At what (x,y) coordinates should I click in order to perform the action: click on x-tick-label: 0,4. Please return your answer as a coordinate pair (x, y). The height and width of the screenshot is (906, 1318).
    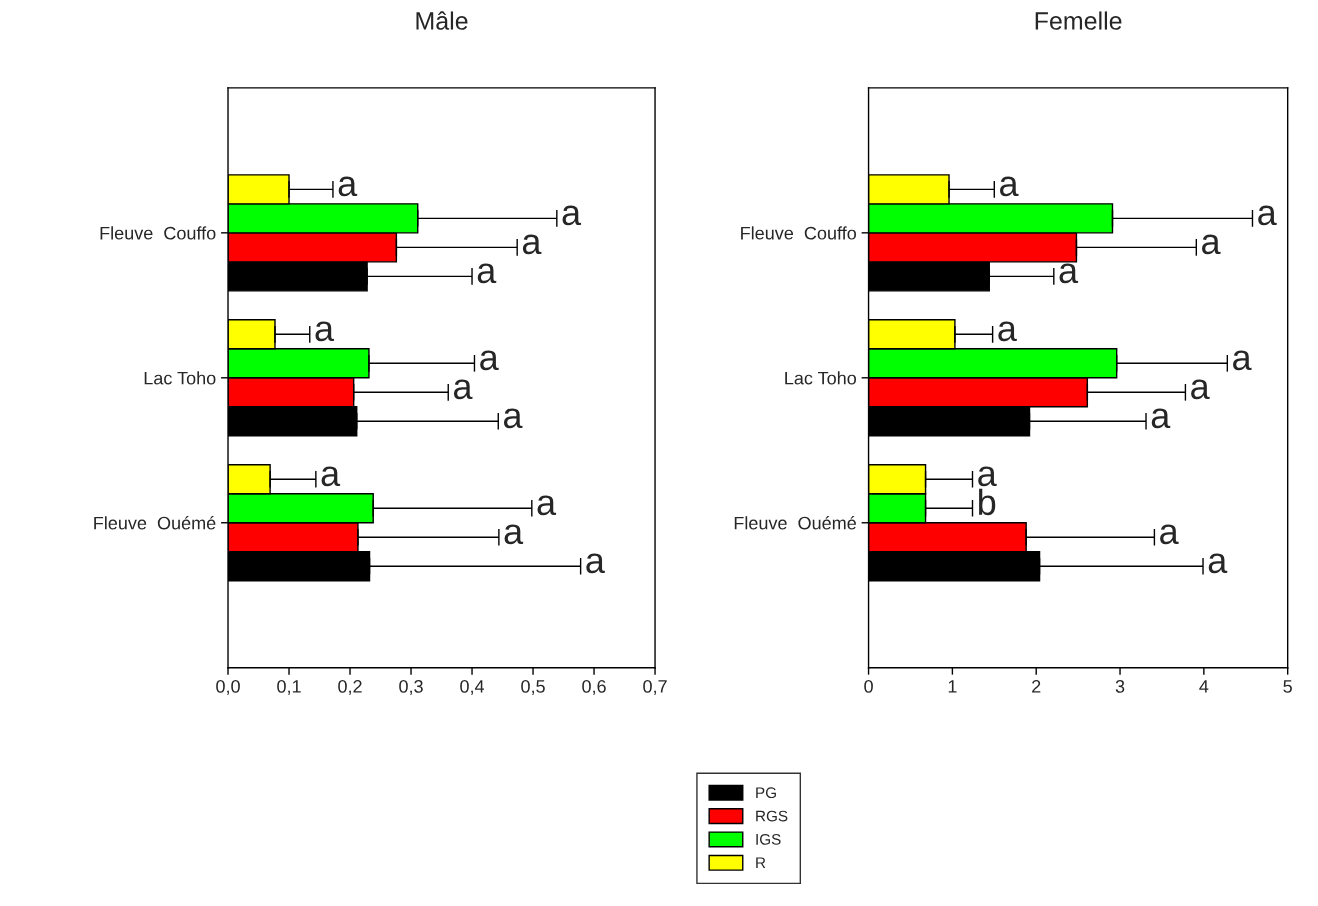
    Looking at the image, I should click on (472, 687).